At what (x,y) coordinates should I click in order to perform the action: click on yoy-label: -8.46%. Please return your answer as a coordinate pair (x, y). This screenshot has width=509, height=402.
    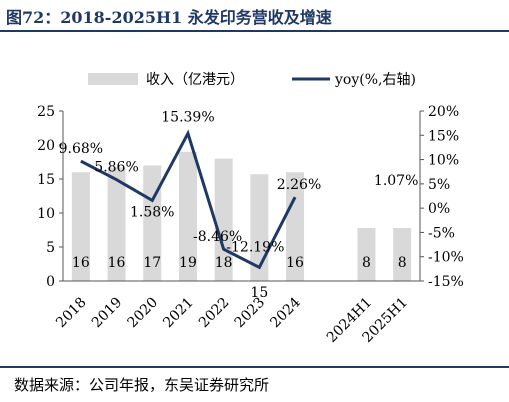
    Looking at the image, I should click on (217, 237).